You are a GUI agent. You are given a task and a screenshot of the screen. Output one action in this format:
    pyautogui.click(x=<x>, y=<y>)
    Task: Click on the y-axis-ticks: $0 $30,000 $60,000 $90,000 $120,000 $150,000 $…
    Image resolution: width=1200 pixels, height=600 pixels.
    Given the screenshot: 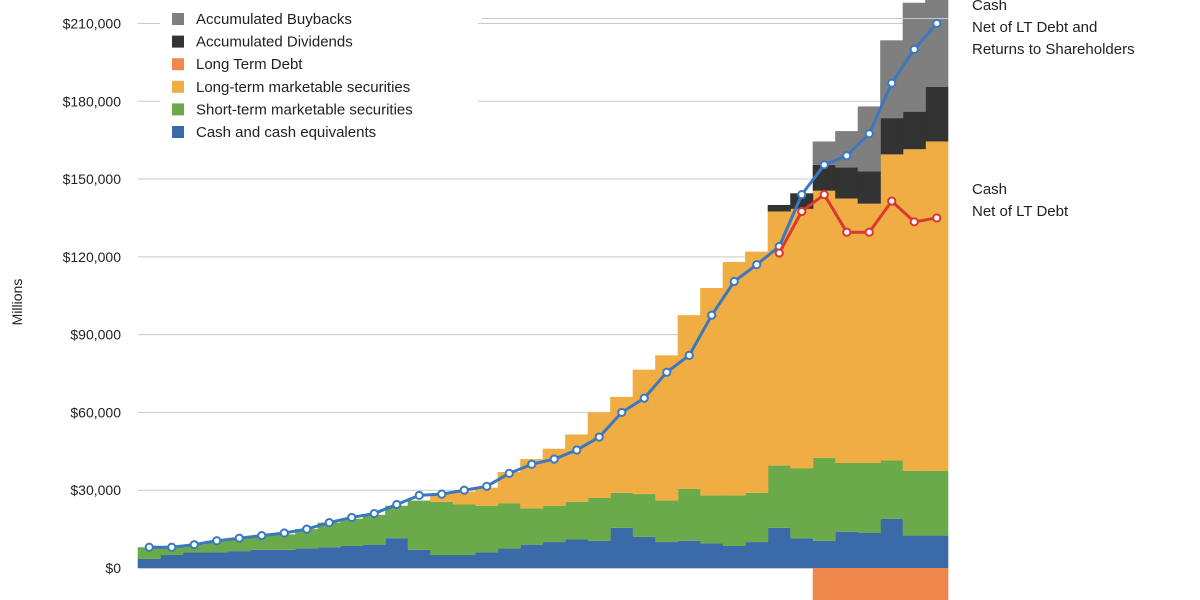 What is the action you would take?
    pyautogui.click(x=92, y=295)
    